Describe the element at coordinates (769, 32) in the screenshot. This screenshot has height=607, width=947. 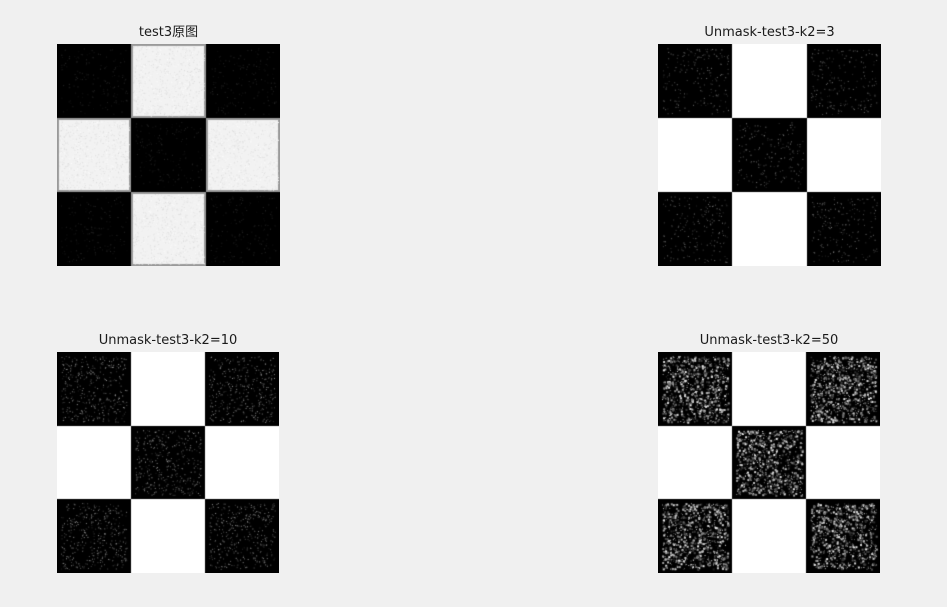
I see `panel-title: Unmask-test3-k2=3` at that location.